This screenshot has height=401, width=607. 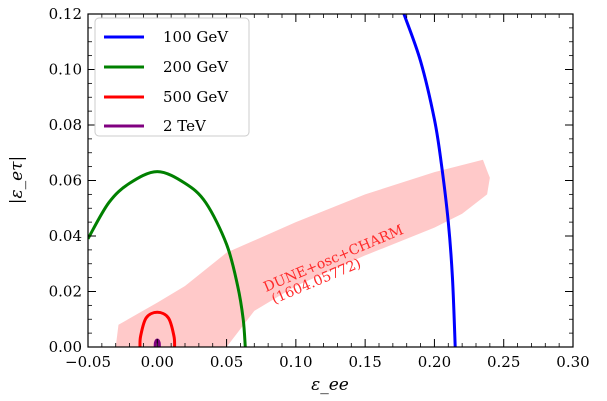 What do you see at coordinates (65, 292) in the screenshot?
I see `y-tick-label: 0.02` at bounding box center [65, 292].